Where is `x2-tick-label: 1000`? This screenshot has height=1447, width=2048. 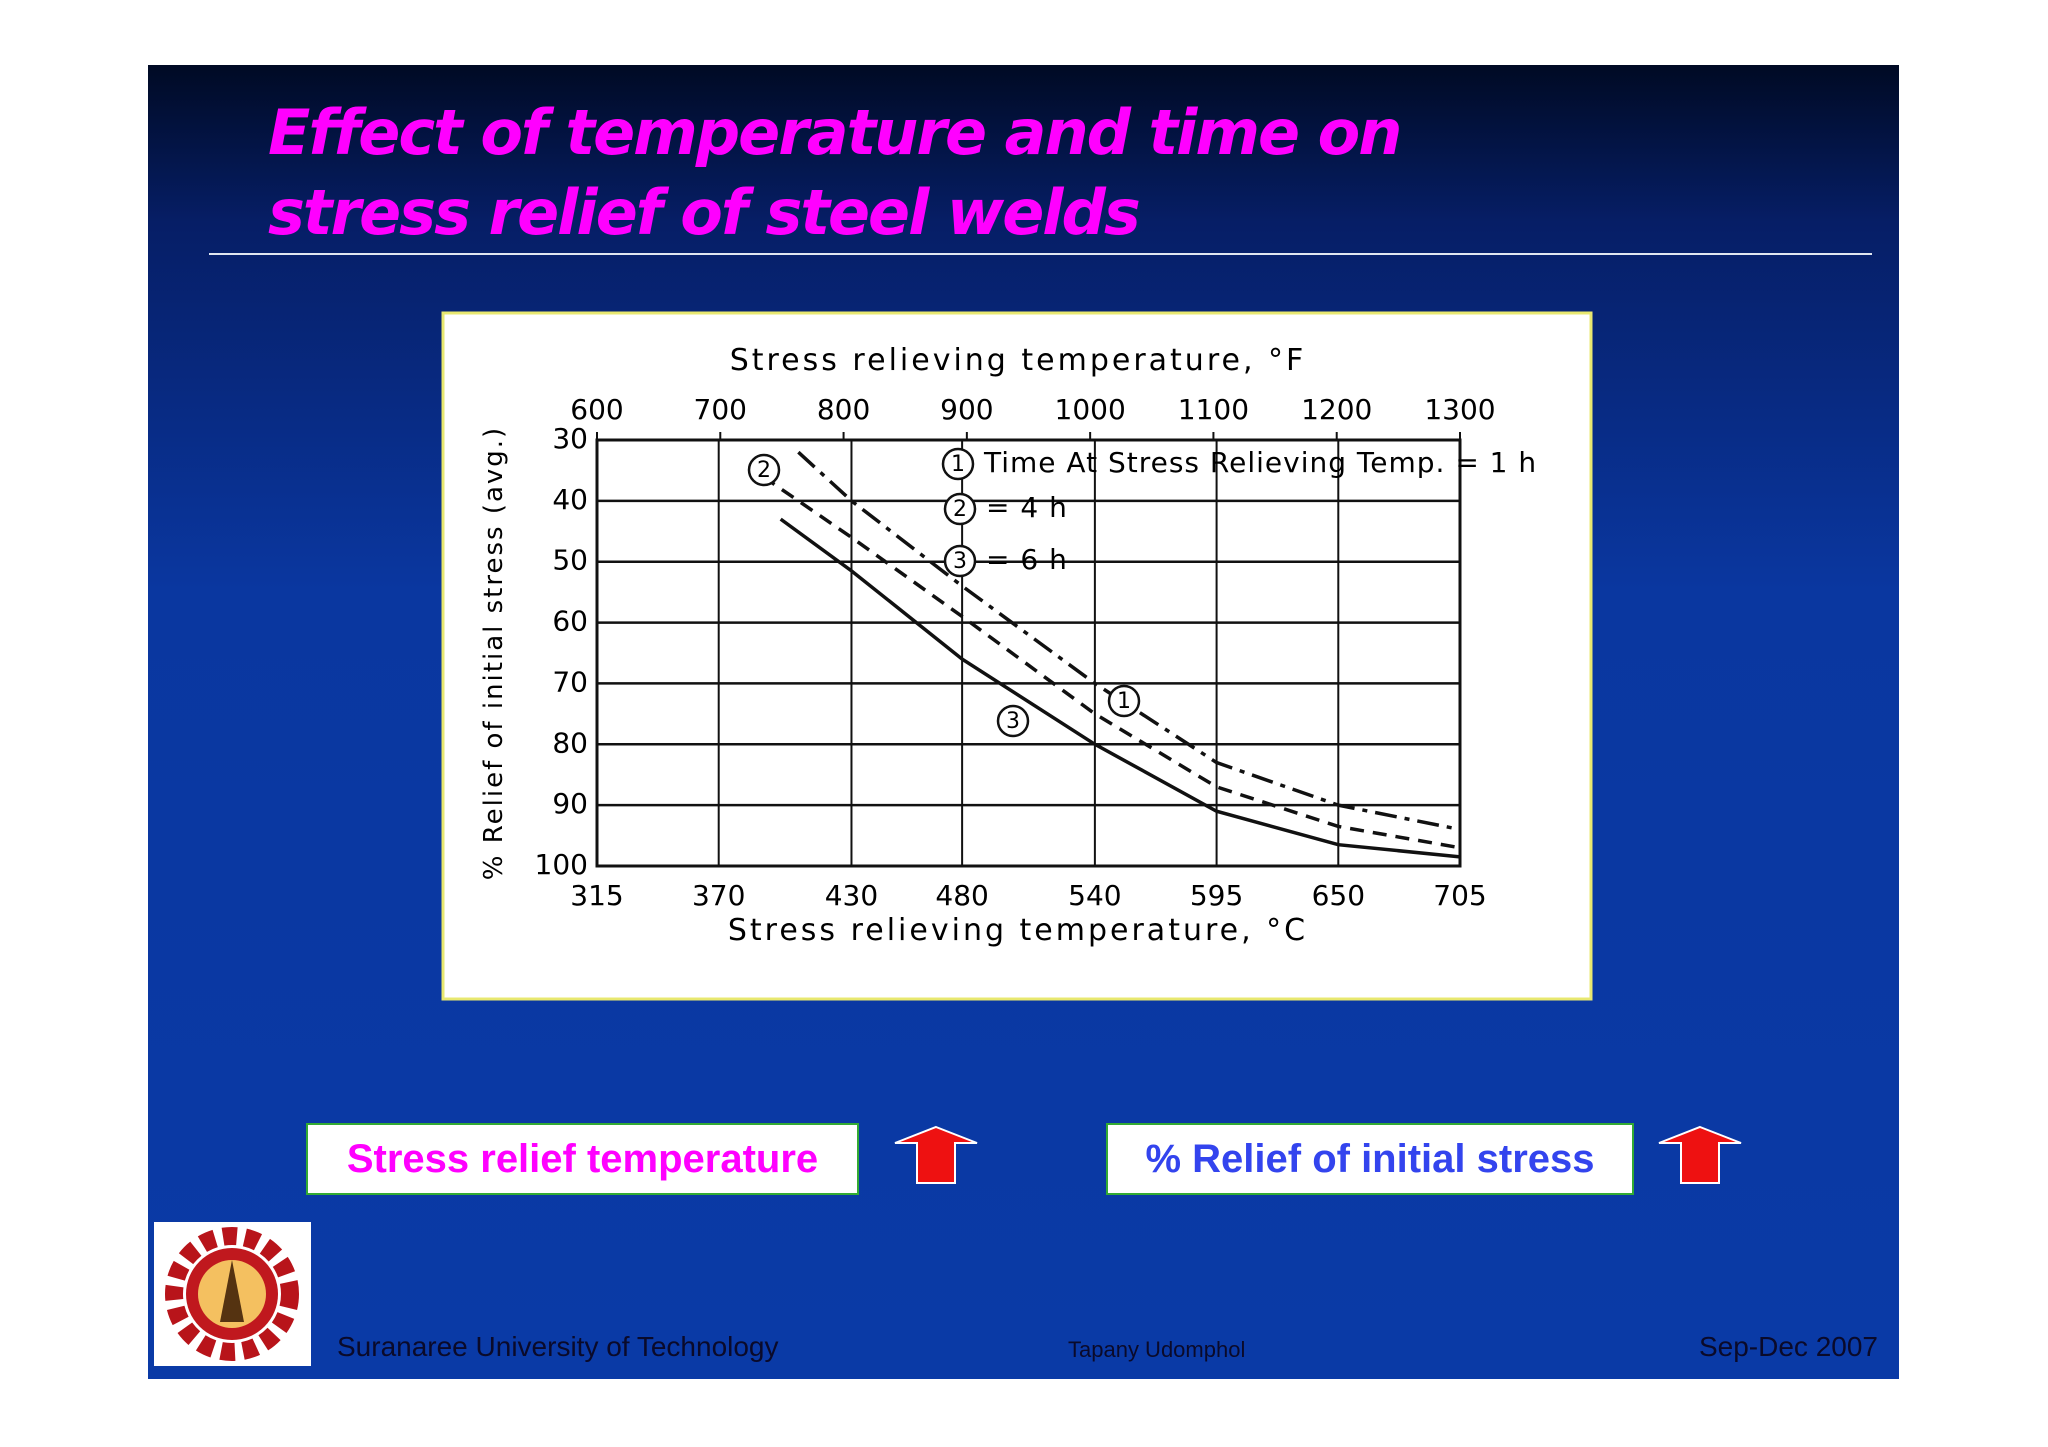 x2-tick-label: 1000 is located at coordinates (1090, 409).